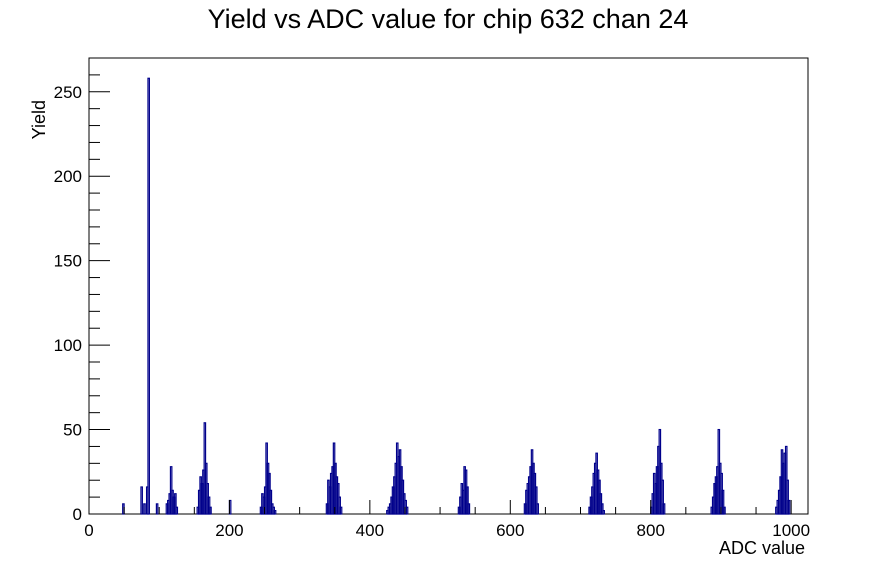 This screenshot has height=572, width=896. What do you see at coordinates (447, 520) in the screenshot?
I see `x-axis: 0 200 400 600 800 1000` at bounding box center [447, 520].